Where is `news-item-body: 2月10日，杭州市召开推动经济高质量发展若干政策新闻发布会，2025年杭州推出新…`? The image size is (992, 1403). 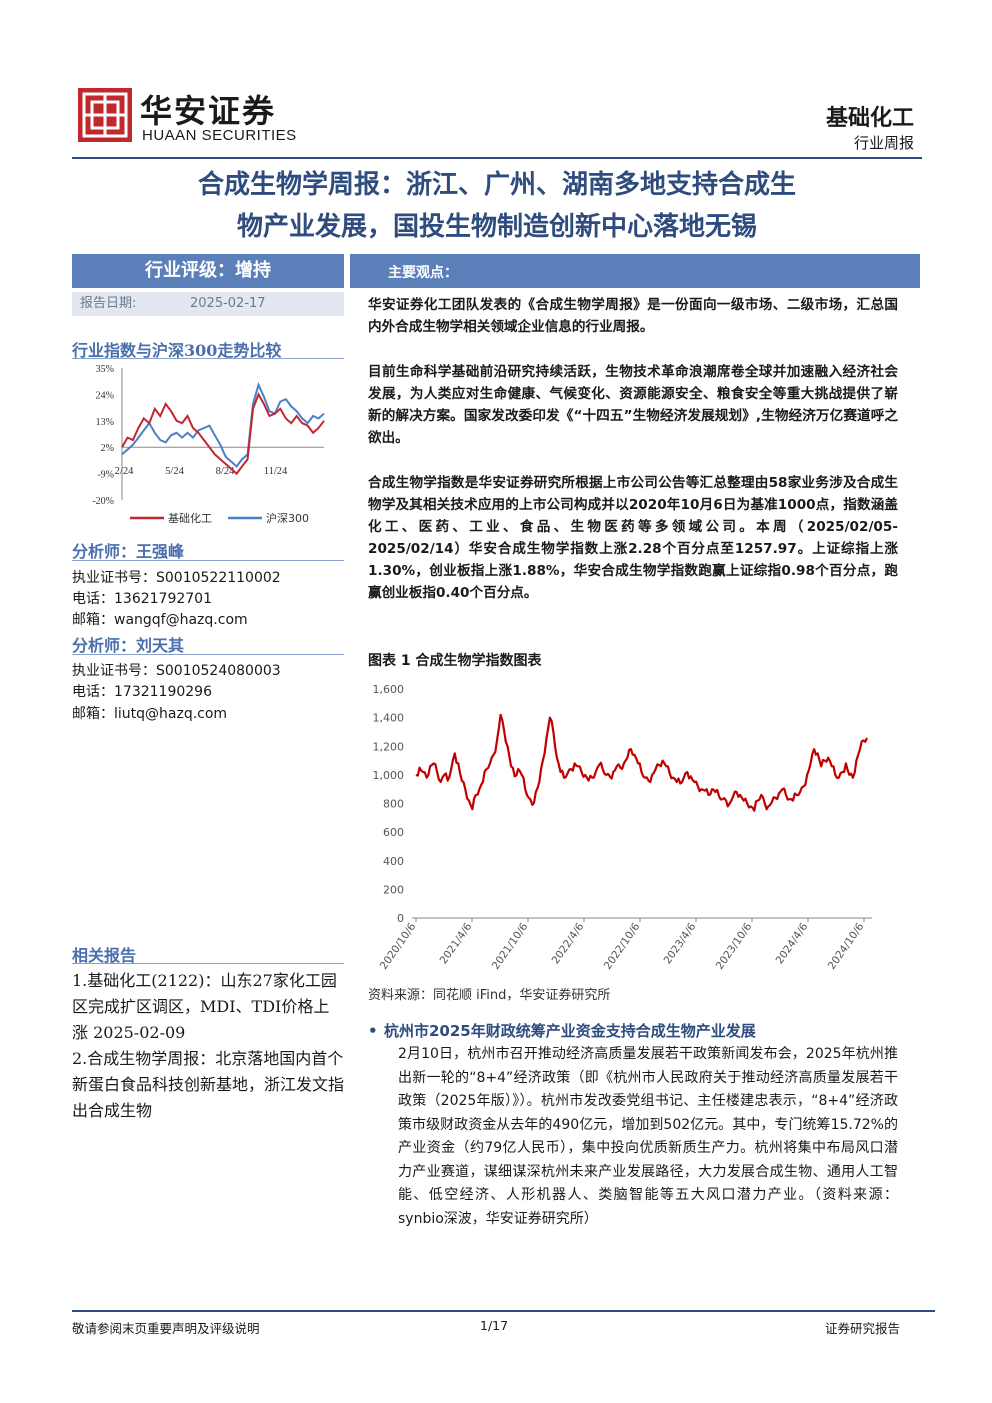
news-item-body: 2月10日，杭州市召开推动经济高质量发展若干政策新闻发布会，2025年杭州推出新… is located at coordinates (648, 1136).